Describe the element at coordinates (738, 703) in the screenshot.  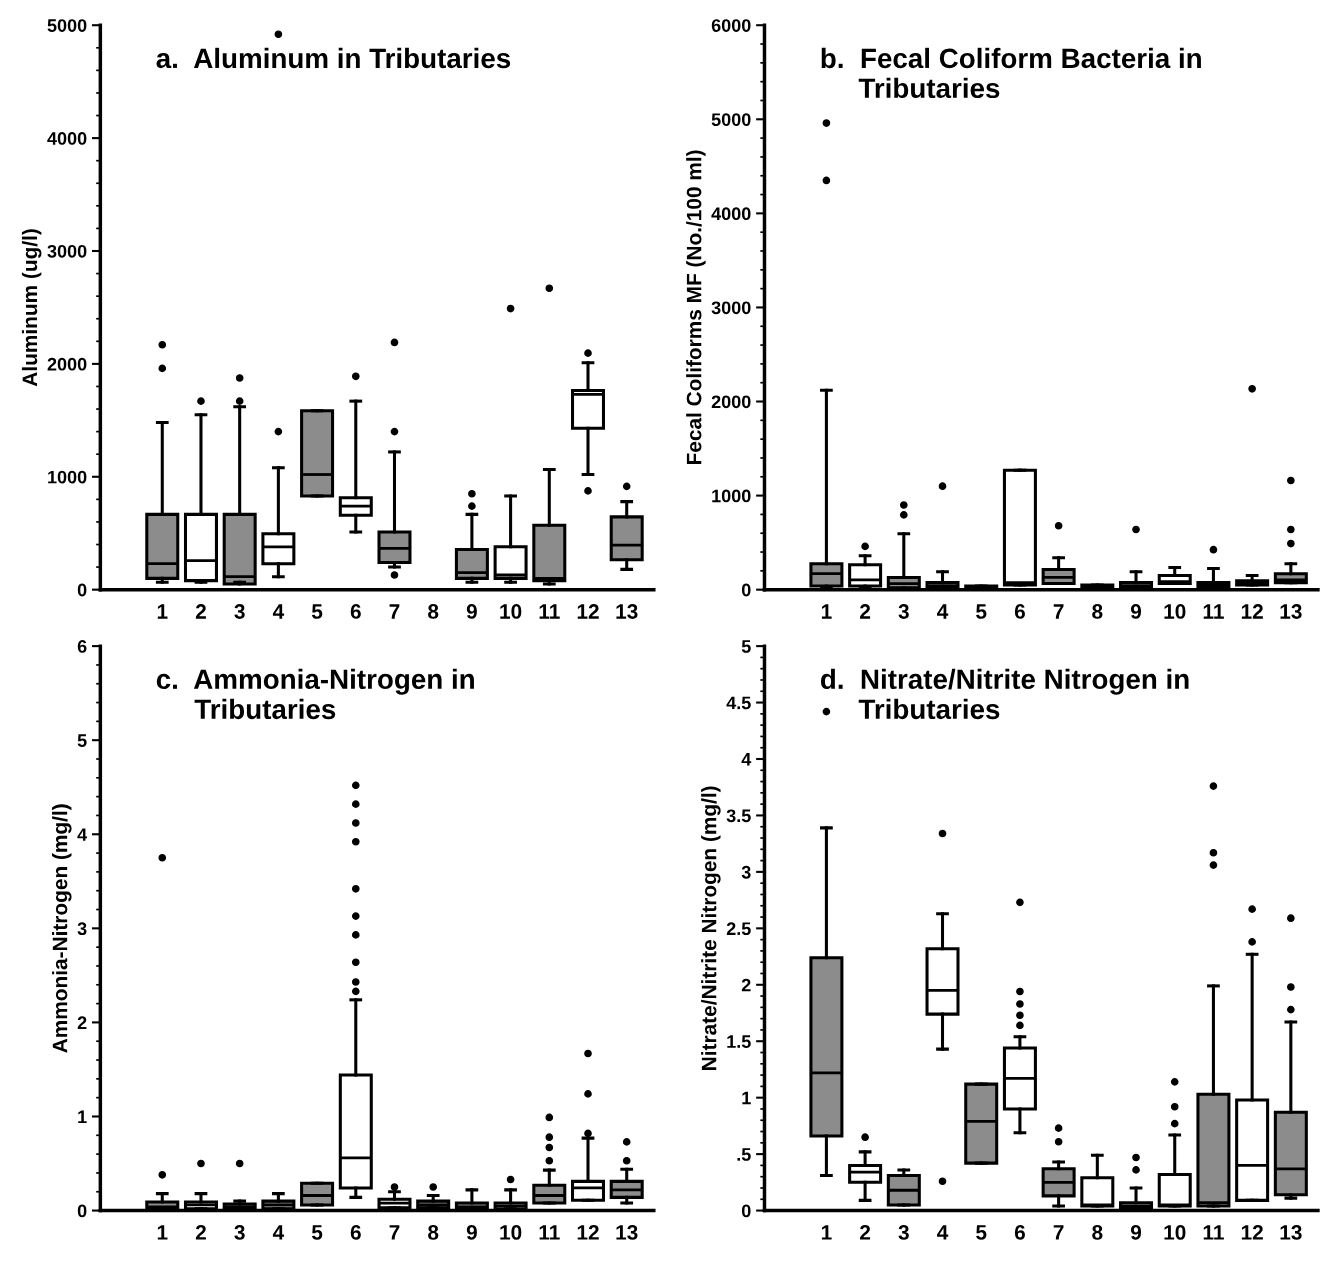
I see `y-tick-label: 4.5` at that location.